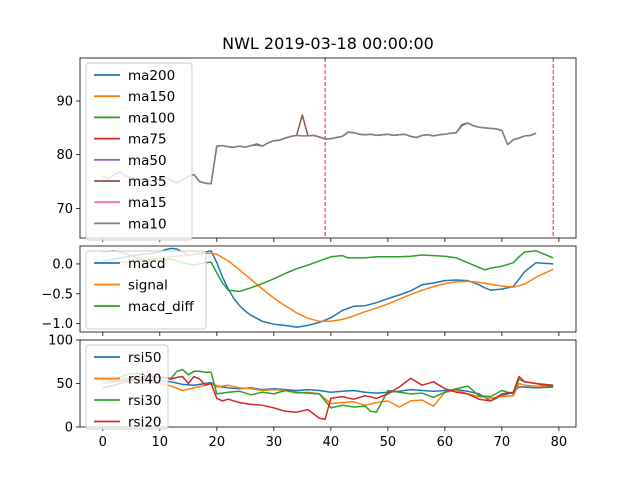  What do you see at coordinates (147, 182) in the screenshot?
I see `legend-label-ma35: ma35` at bounding box center [147, 182].